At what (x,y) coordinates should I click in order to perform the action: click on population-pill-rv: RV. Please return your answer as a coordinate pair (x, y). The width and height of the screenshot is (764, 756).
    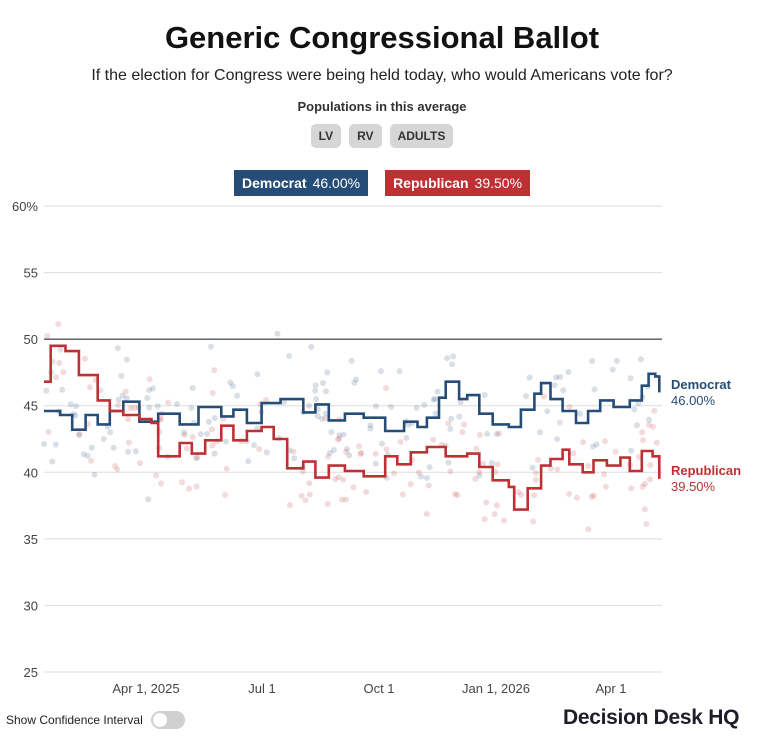
    Looking at the image, I should click on (365, 136).